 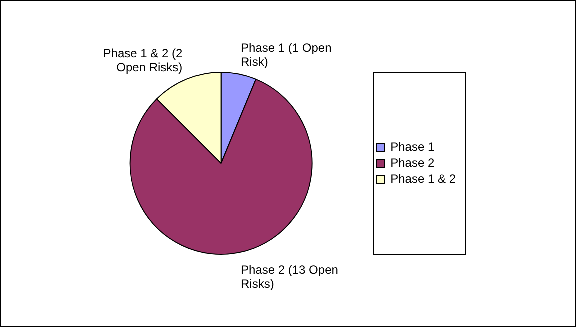 What do you see at coordinates (412, 163) in the screenshot?
I see `legend-label: Phase 2` at bounding box center [412, 163].